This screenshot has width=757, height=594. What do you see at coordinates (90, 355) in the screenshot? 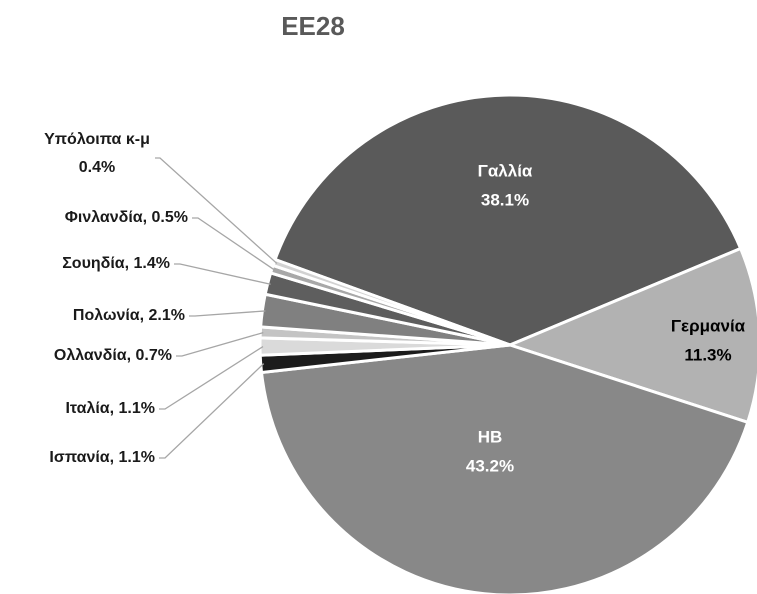
I see `slice-name: Ολλανδία` at bounding box center [90, 355].